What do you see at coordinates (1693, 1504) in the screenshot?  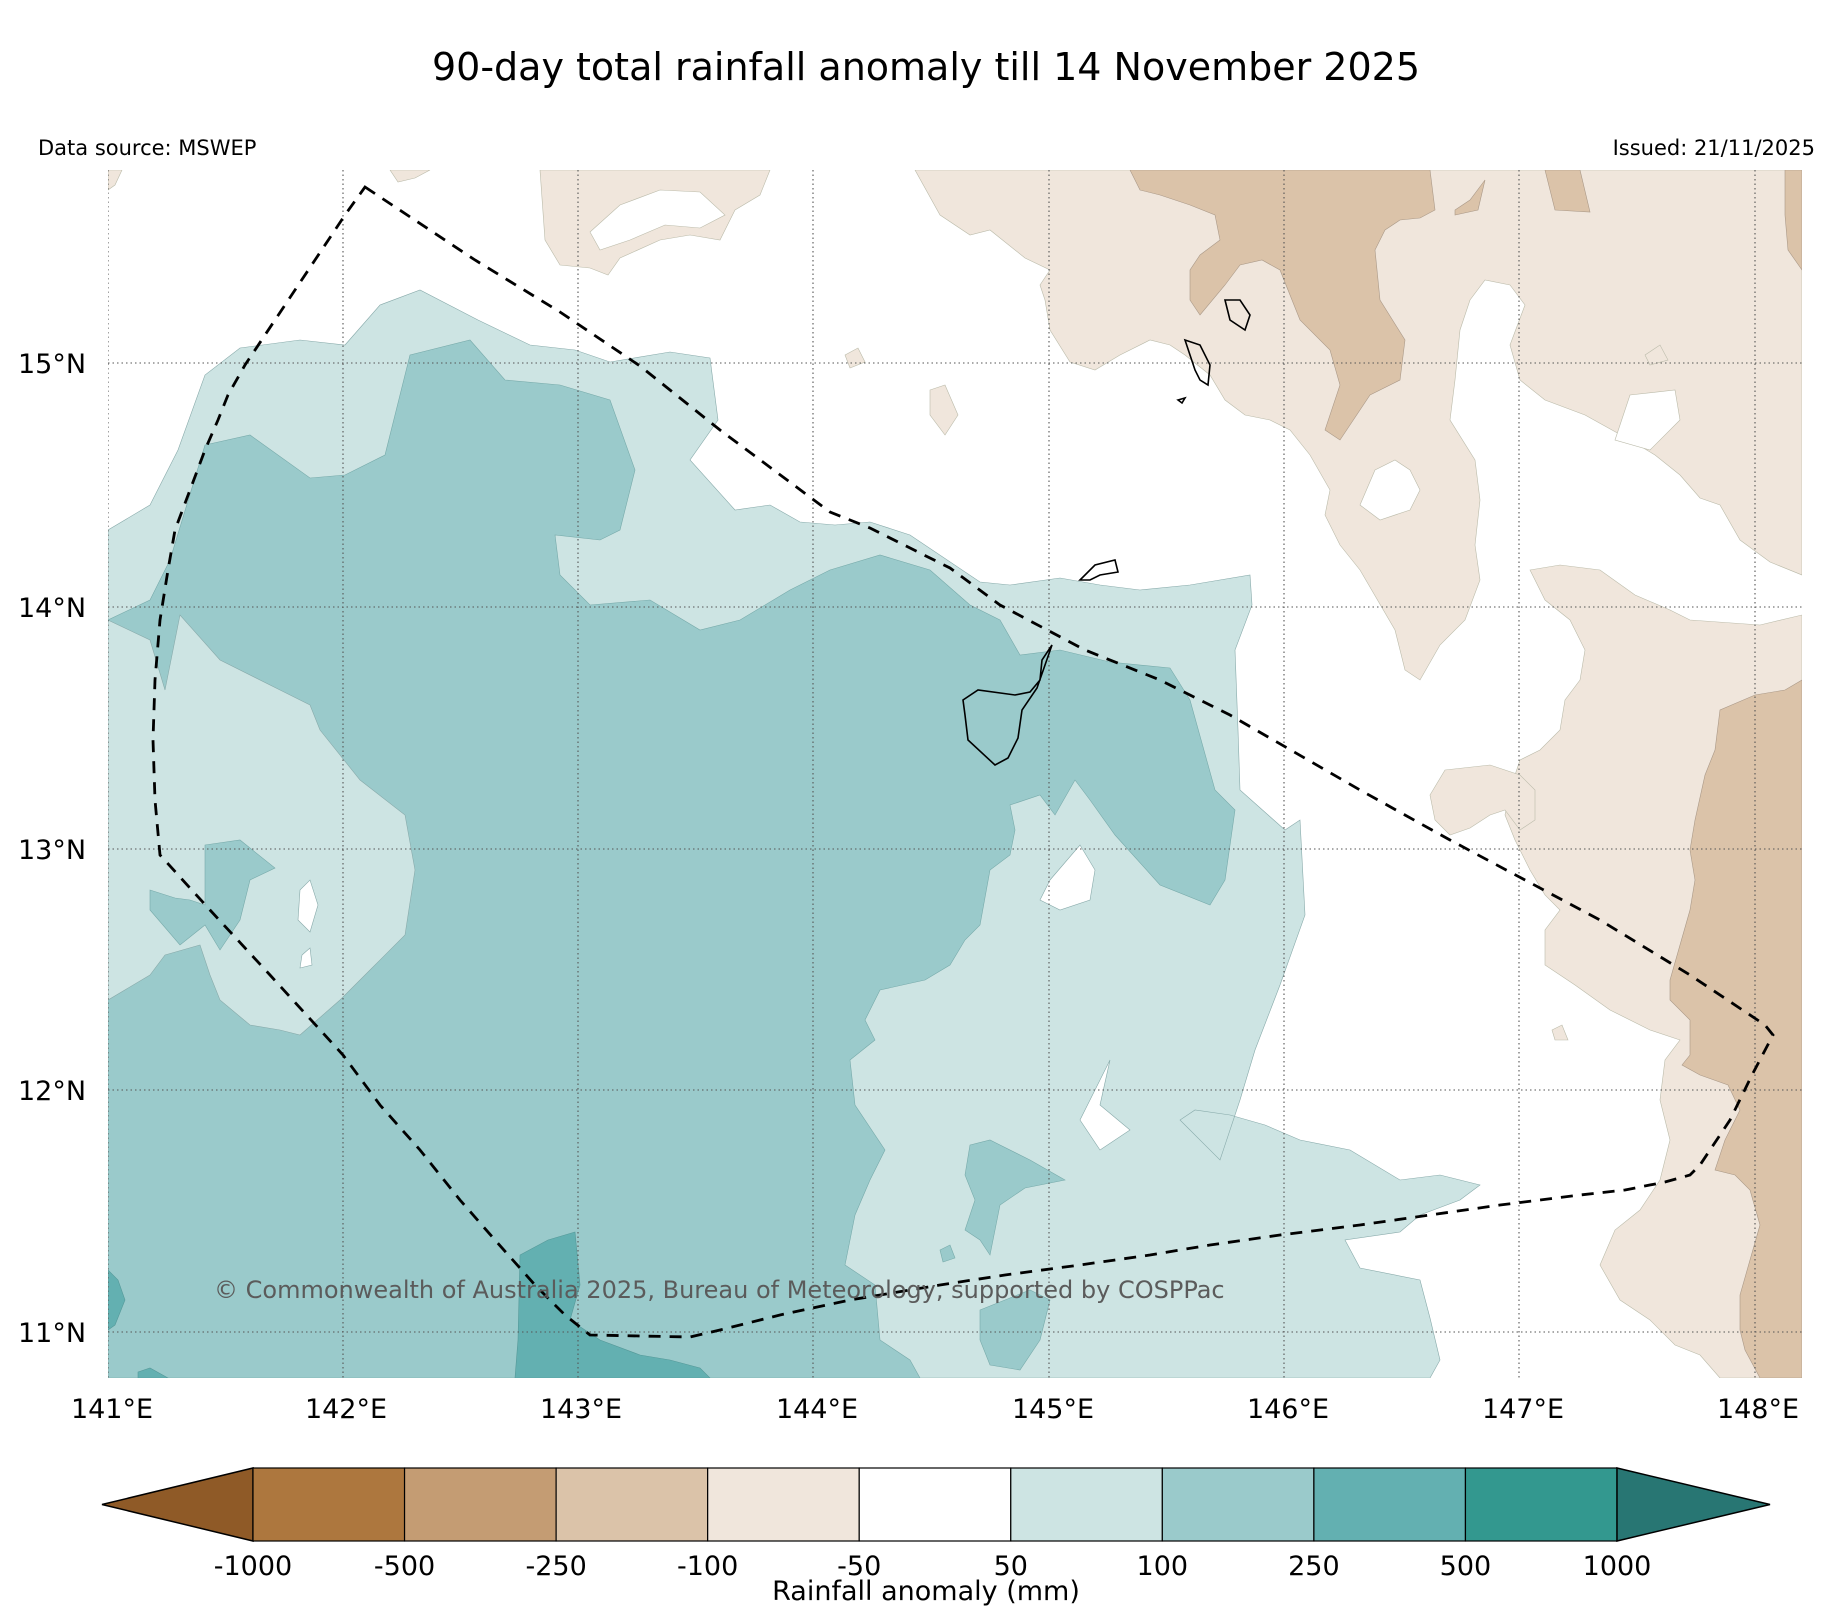 I see `colorbar-extend-high` at bounding box center [1693, 1504].